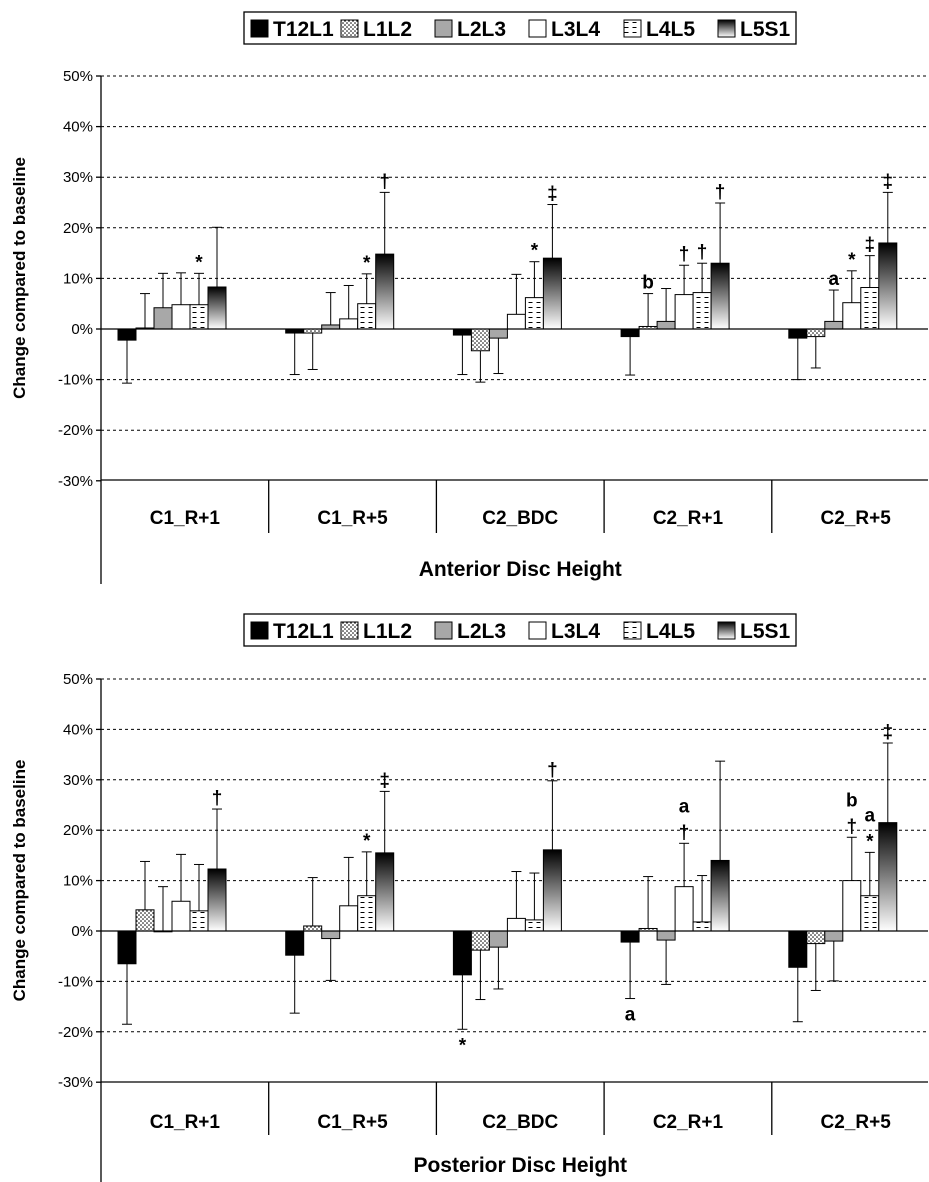 This screenshot has height=1182, width=929. I want to click on legend-item-l4l5: L4L5, so click(659, 29).